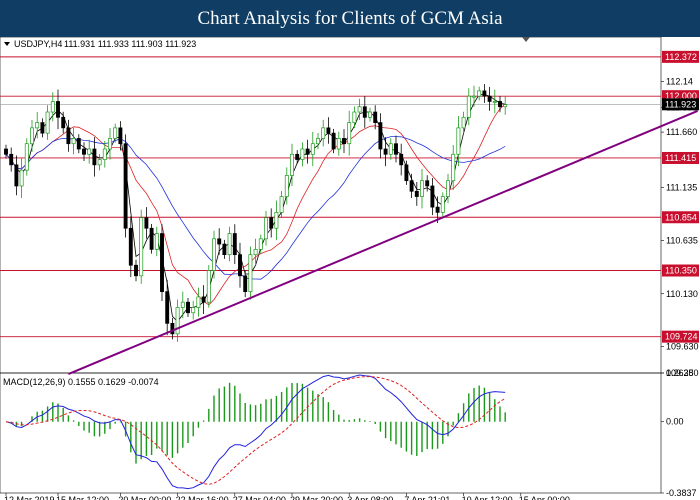  What do you see at coordinates (526, 39) in the screenshot?
I see `chart-shift-icon` at bounding box center [526, 39].